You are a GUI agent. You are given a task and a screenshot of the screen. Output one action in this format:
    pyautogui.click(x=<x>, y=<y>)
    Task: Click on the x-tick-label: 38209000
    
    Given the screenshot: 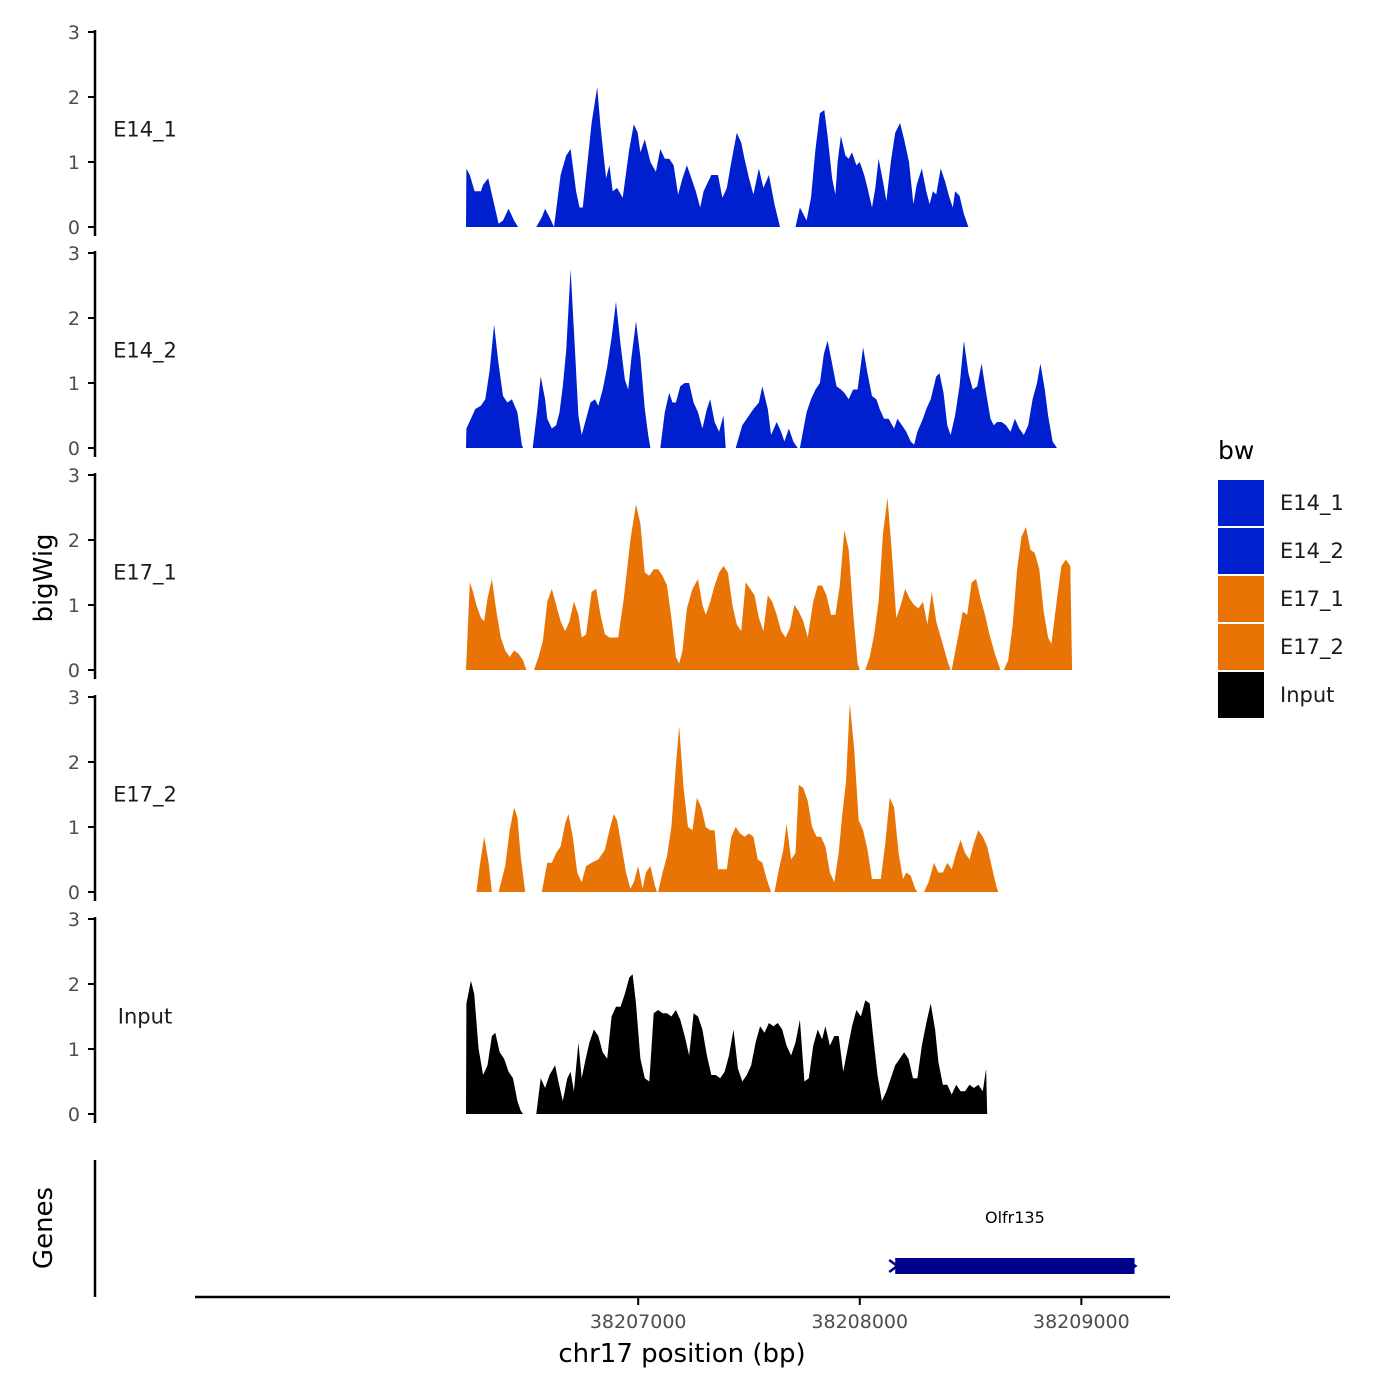 What is the action you would take?
    pyautogui.click(x=1081, y=1322)
    